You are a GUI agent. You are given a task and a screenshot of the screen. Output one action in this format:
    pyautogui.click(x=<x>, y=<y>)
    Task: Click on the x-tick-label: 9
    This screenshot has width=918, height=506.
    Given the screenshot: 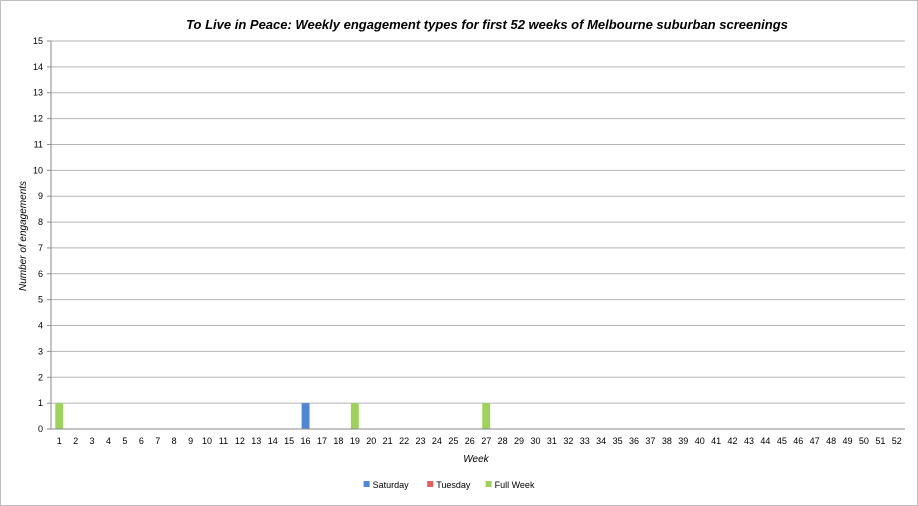 What is the action you would take?
    pyautogui.click(x=190, y=441)
    